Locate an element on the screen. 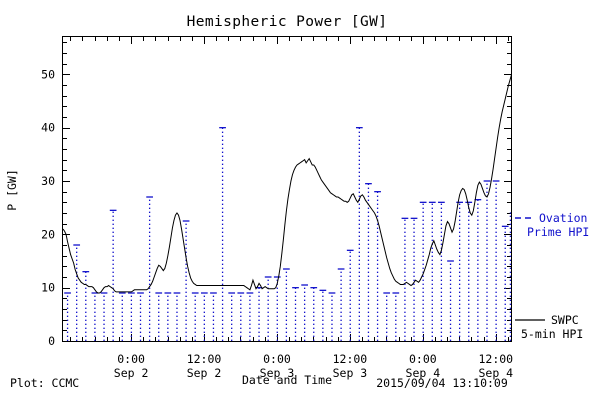 Image resolution: width=600 pixels, height=400 pixels. y-tick-label: 10 is located at coordinates (48, 288).